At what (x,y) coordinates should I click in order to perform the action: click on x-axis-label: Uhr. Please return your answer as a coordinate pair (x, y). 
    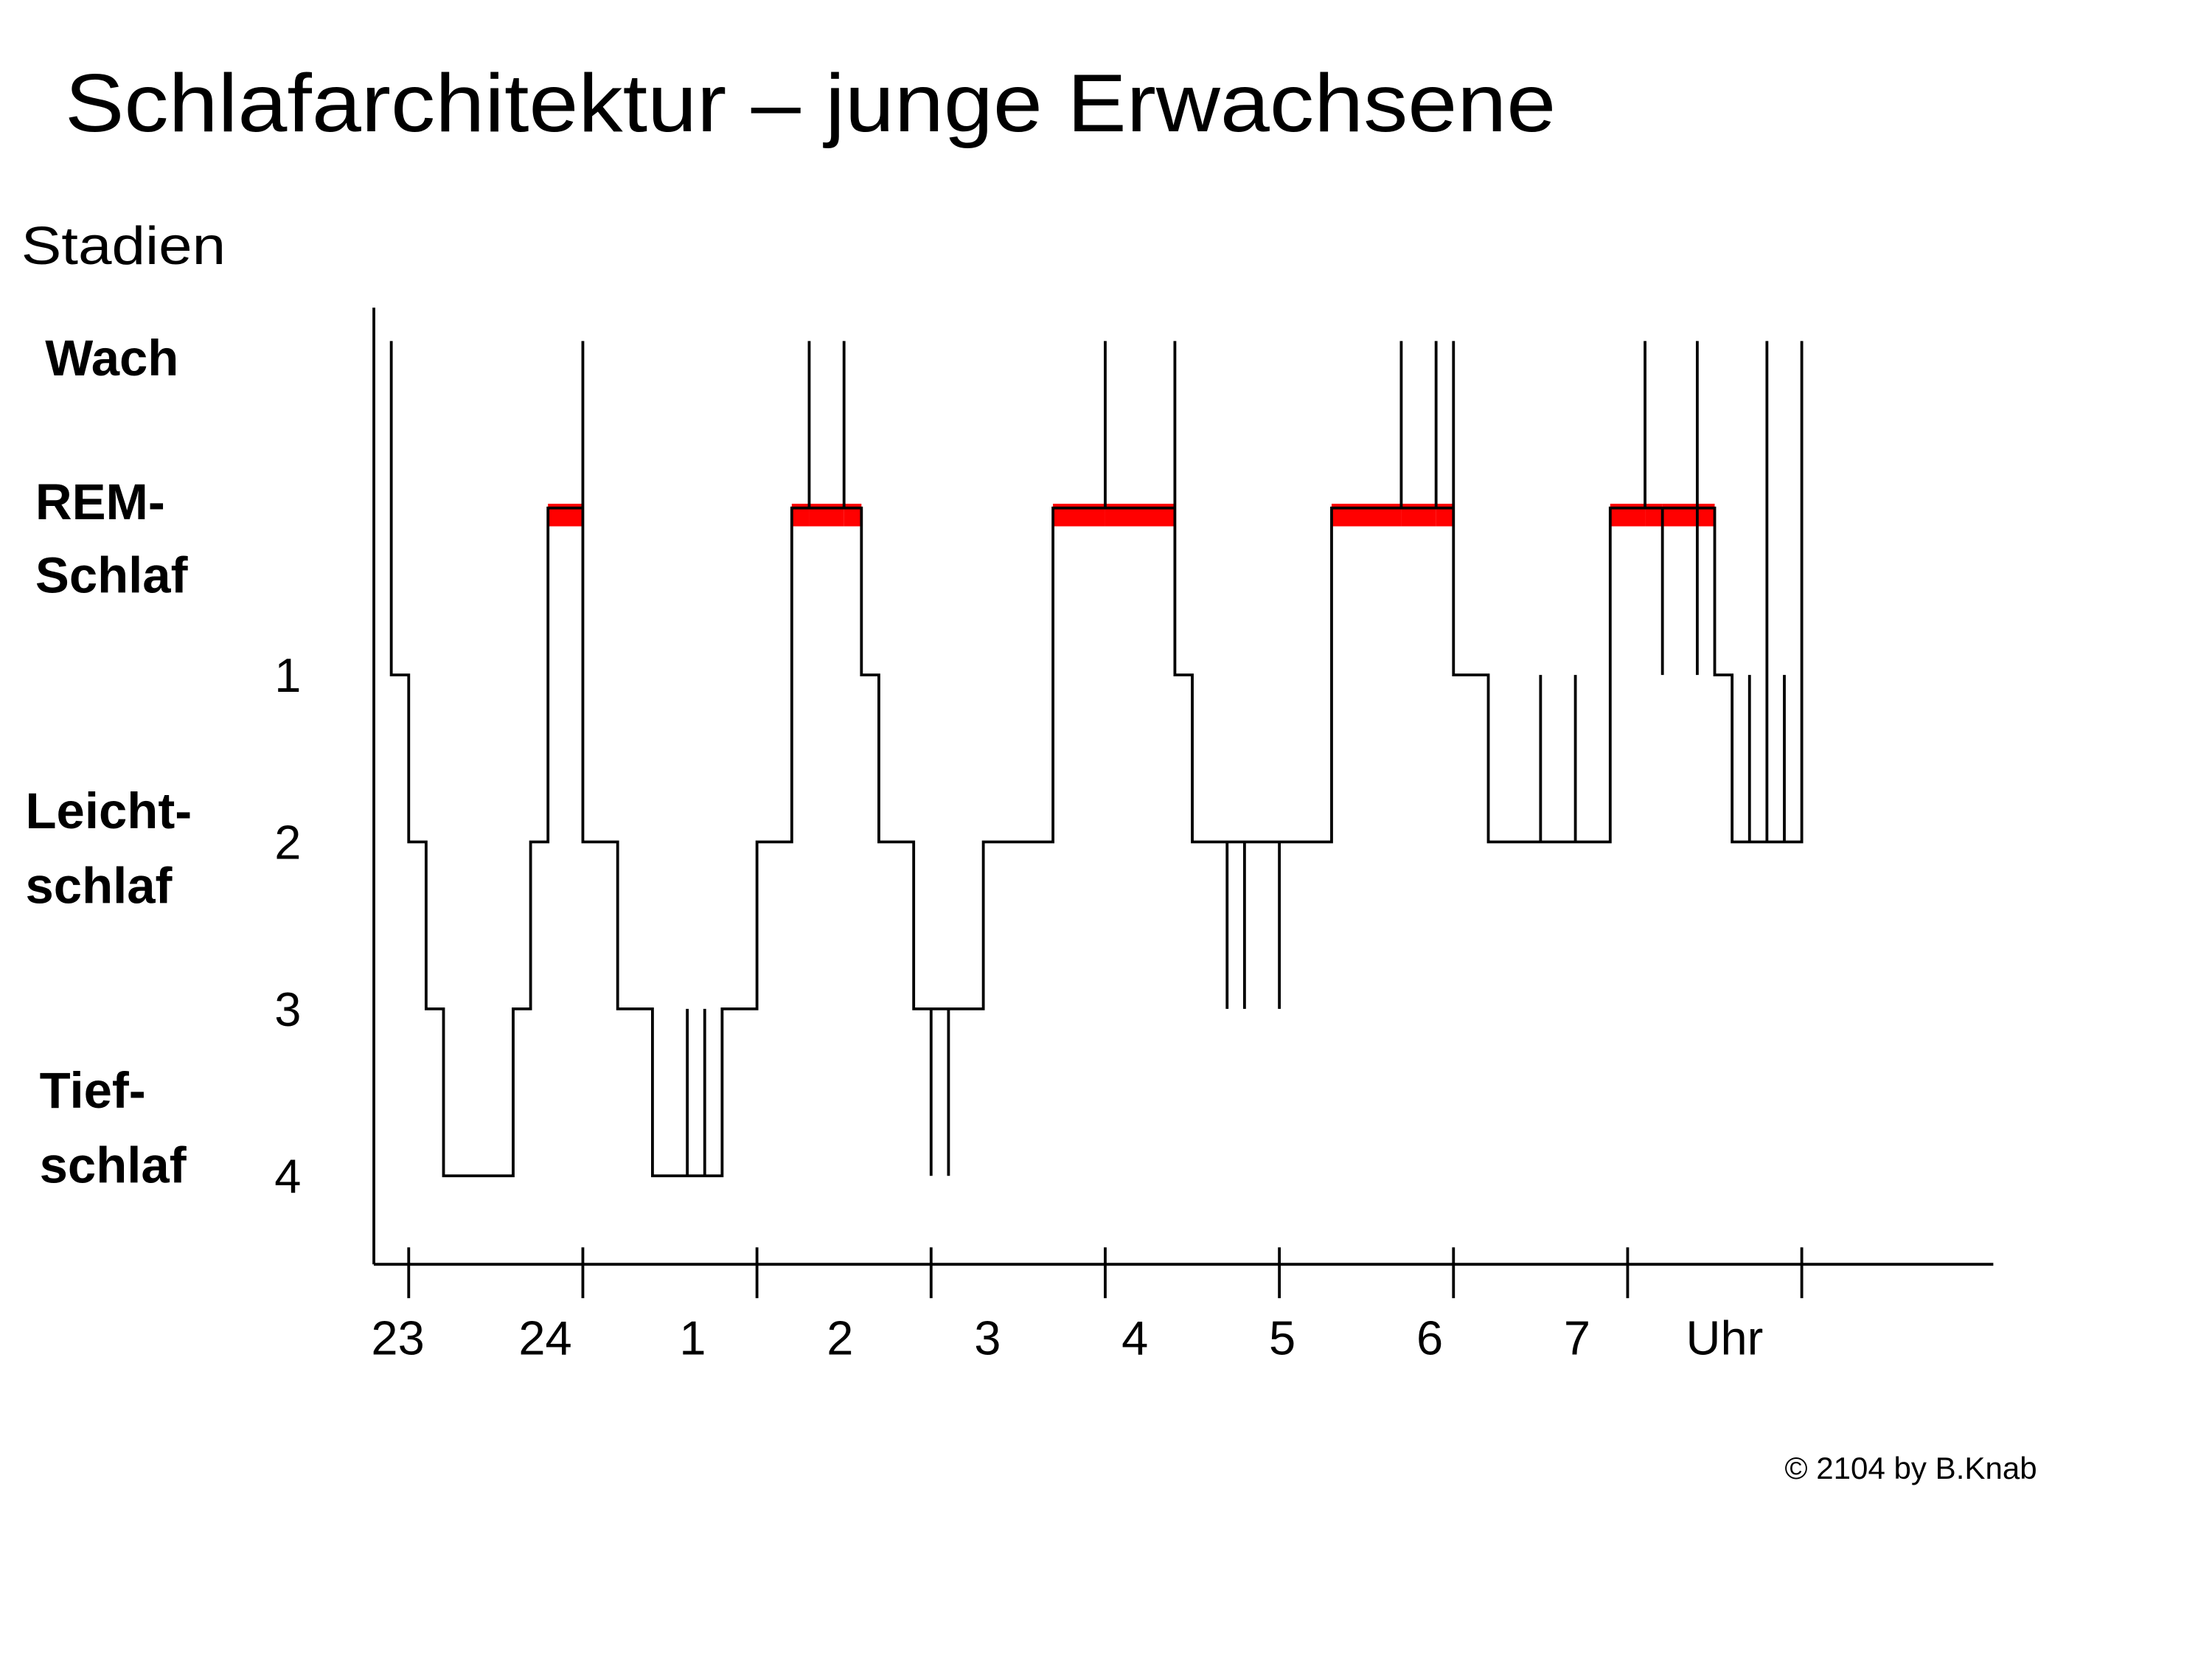
    Looking at the image, I should click on (1725, 1338).